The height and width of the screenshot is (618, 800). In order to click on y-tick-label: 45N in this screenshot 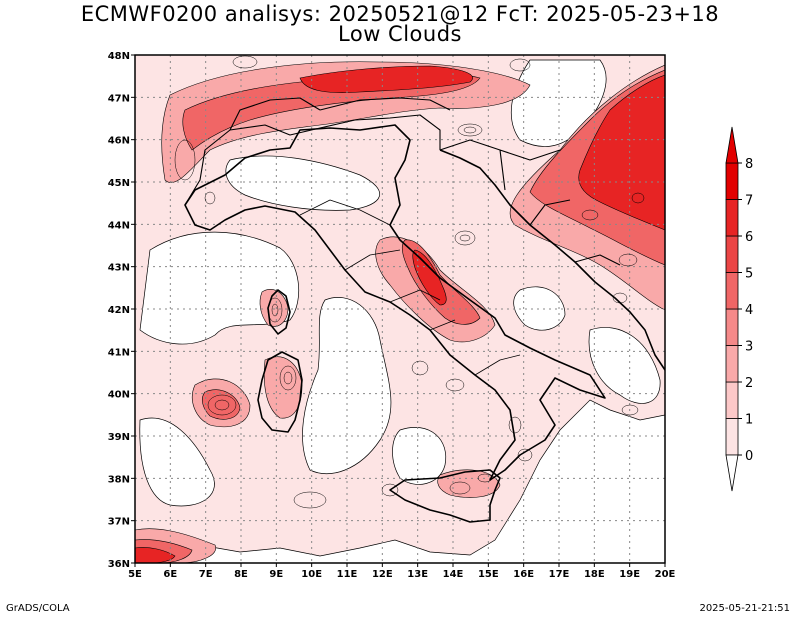, I will do `click(119, 183)`.